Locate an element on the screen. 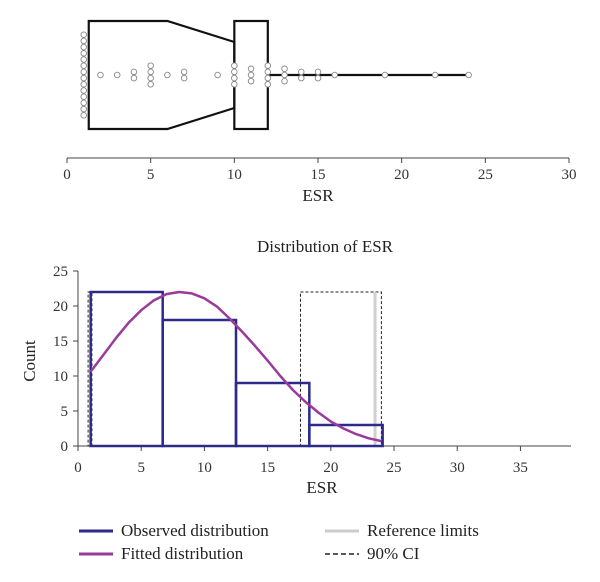  box-lower-notched-part is located at coordinates (161, 75).